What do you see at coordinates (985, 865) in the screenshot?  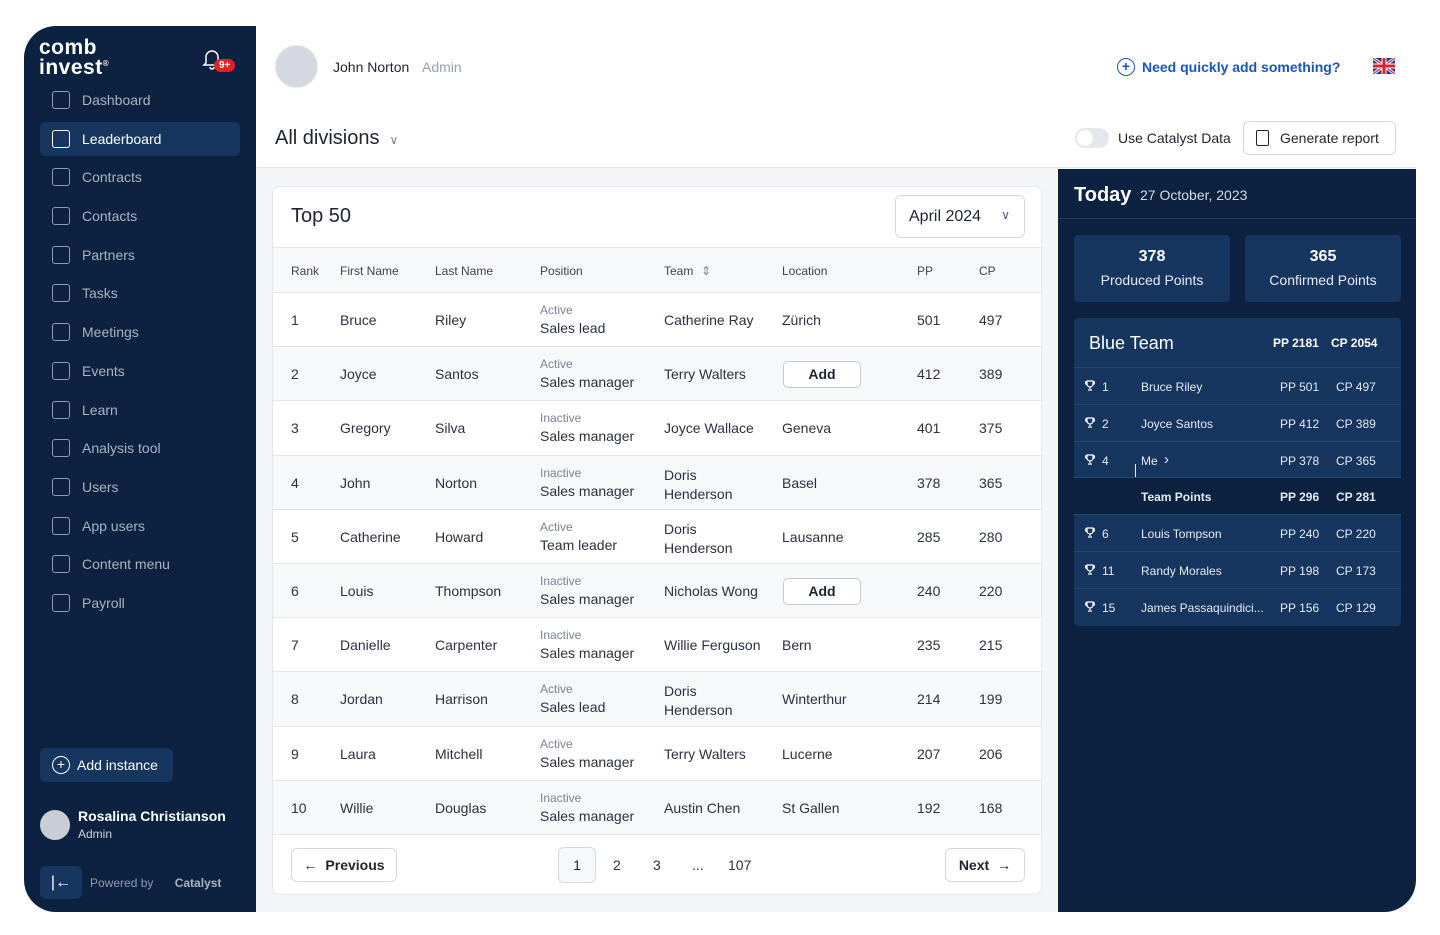 I see `next-button: Next →` at bounding box center [985, 865].